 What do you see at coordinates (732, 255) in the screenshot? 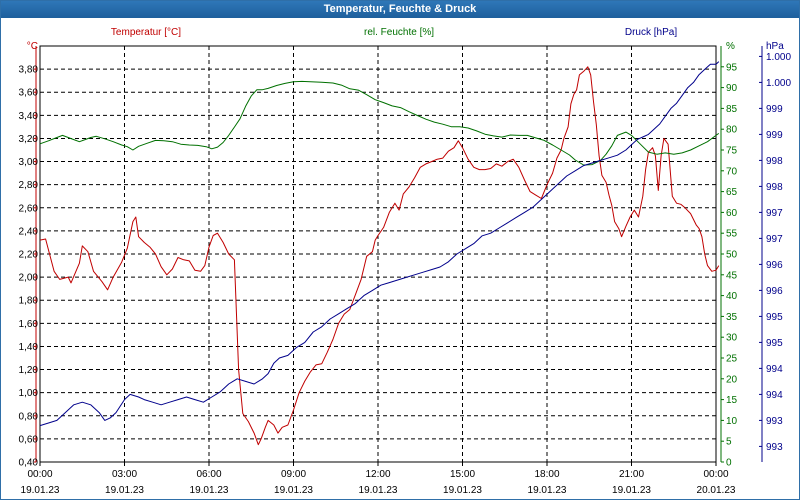
I see `humidity-tick-label: 50` at bounding box center [732, 255].